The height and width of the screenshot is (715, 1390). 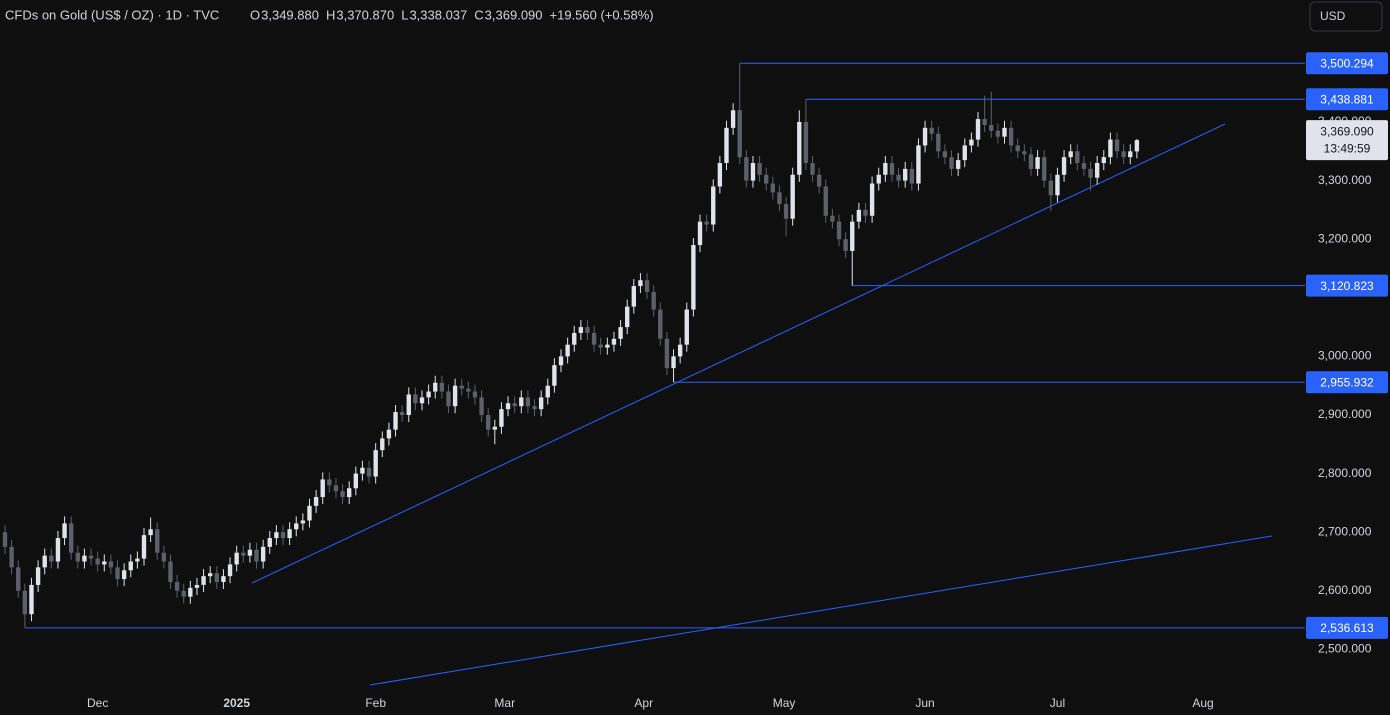 I want to click on x-tick-label: Jun, so click(x=924, y=703).